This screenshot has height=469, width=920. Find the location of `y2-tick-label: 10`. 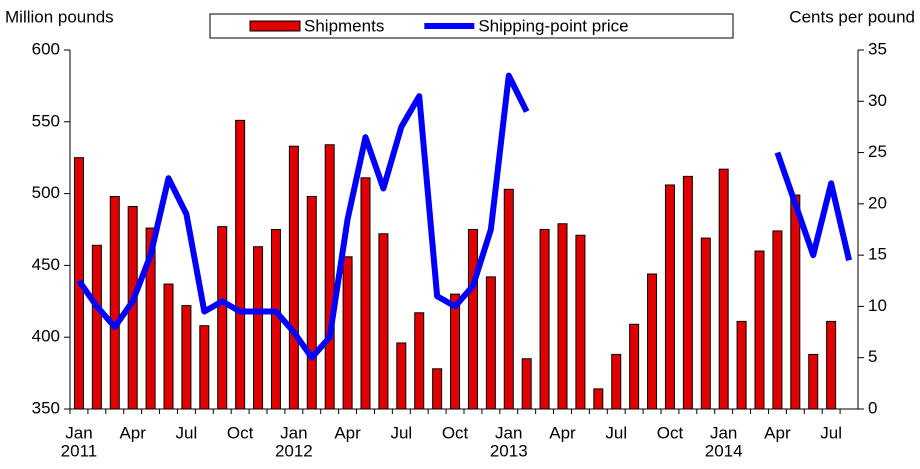

y2-tick-label: 10 is located at coordinates (877, 305).